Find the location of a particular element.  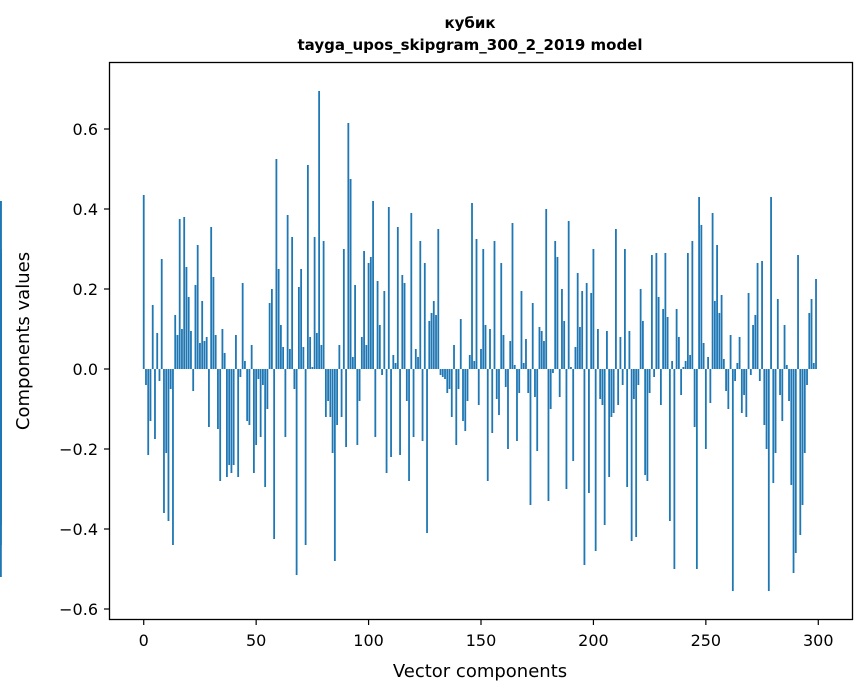

y-tick-label: −0.6 is located at coordinates (78, 609).